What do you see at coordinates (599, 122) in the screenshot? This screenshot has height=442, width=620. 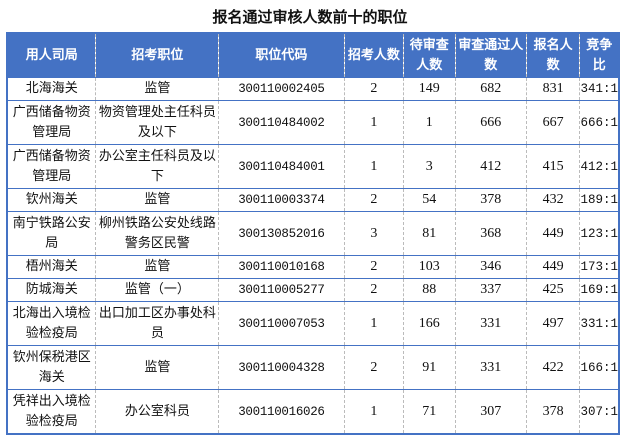 I see `cell-ratio: 666:1` at bounding box center [599, 122].